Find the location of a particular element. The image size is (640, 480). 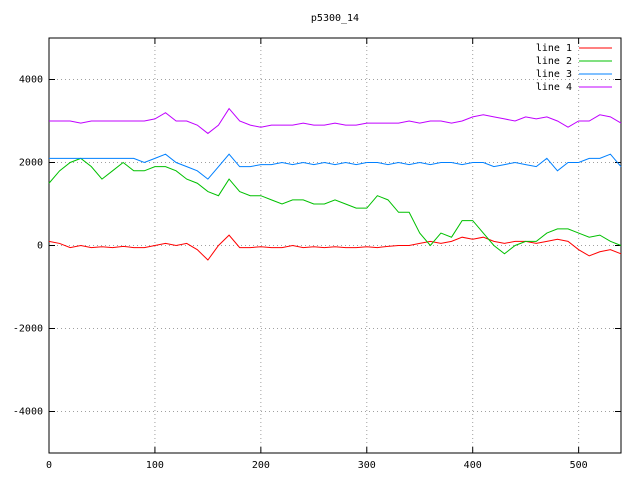

x-tick-label: 200 is located at coordinates (261, 465).